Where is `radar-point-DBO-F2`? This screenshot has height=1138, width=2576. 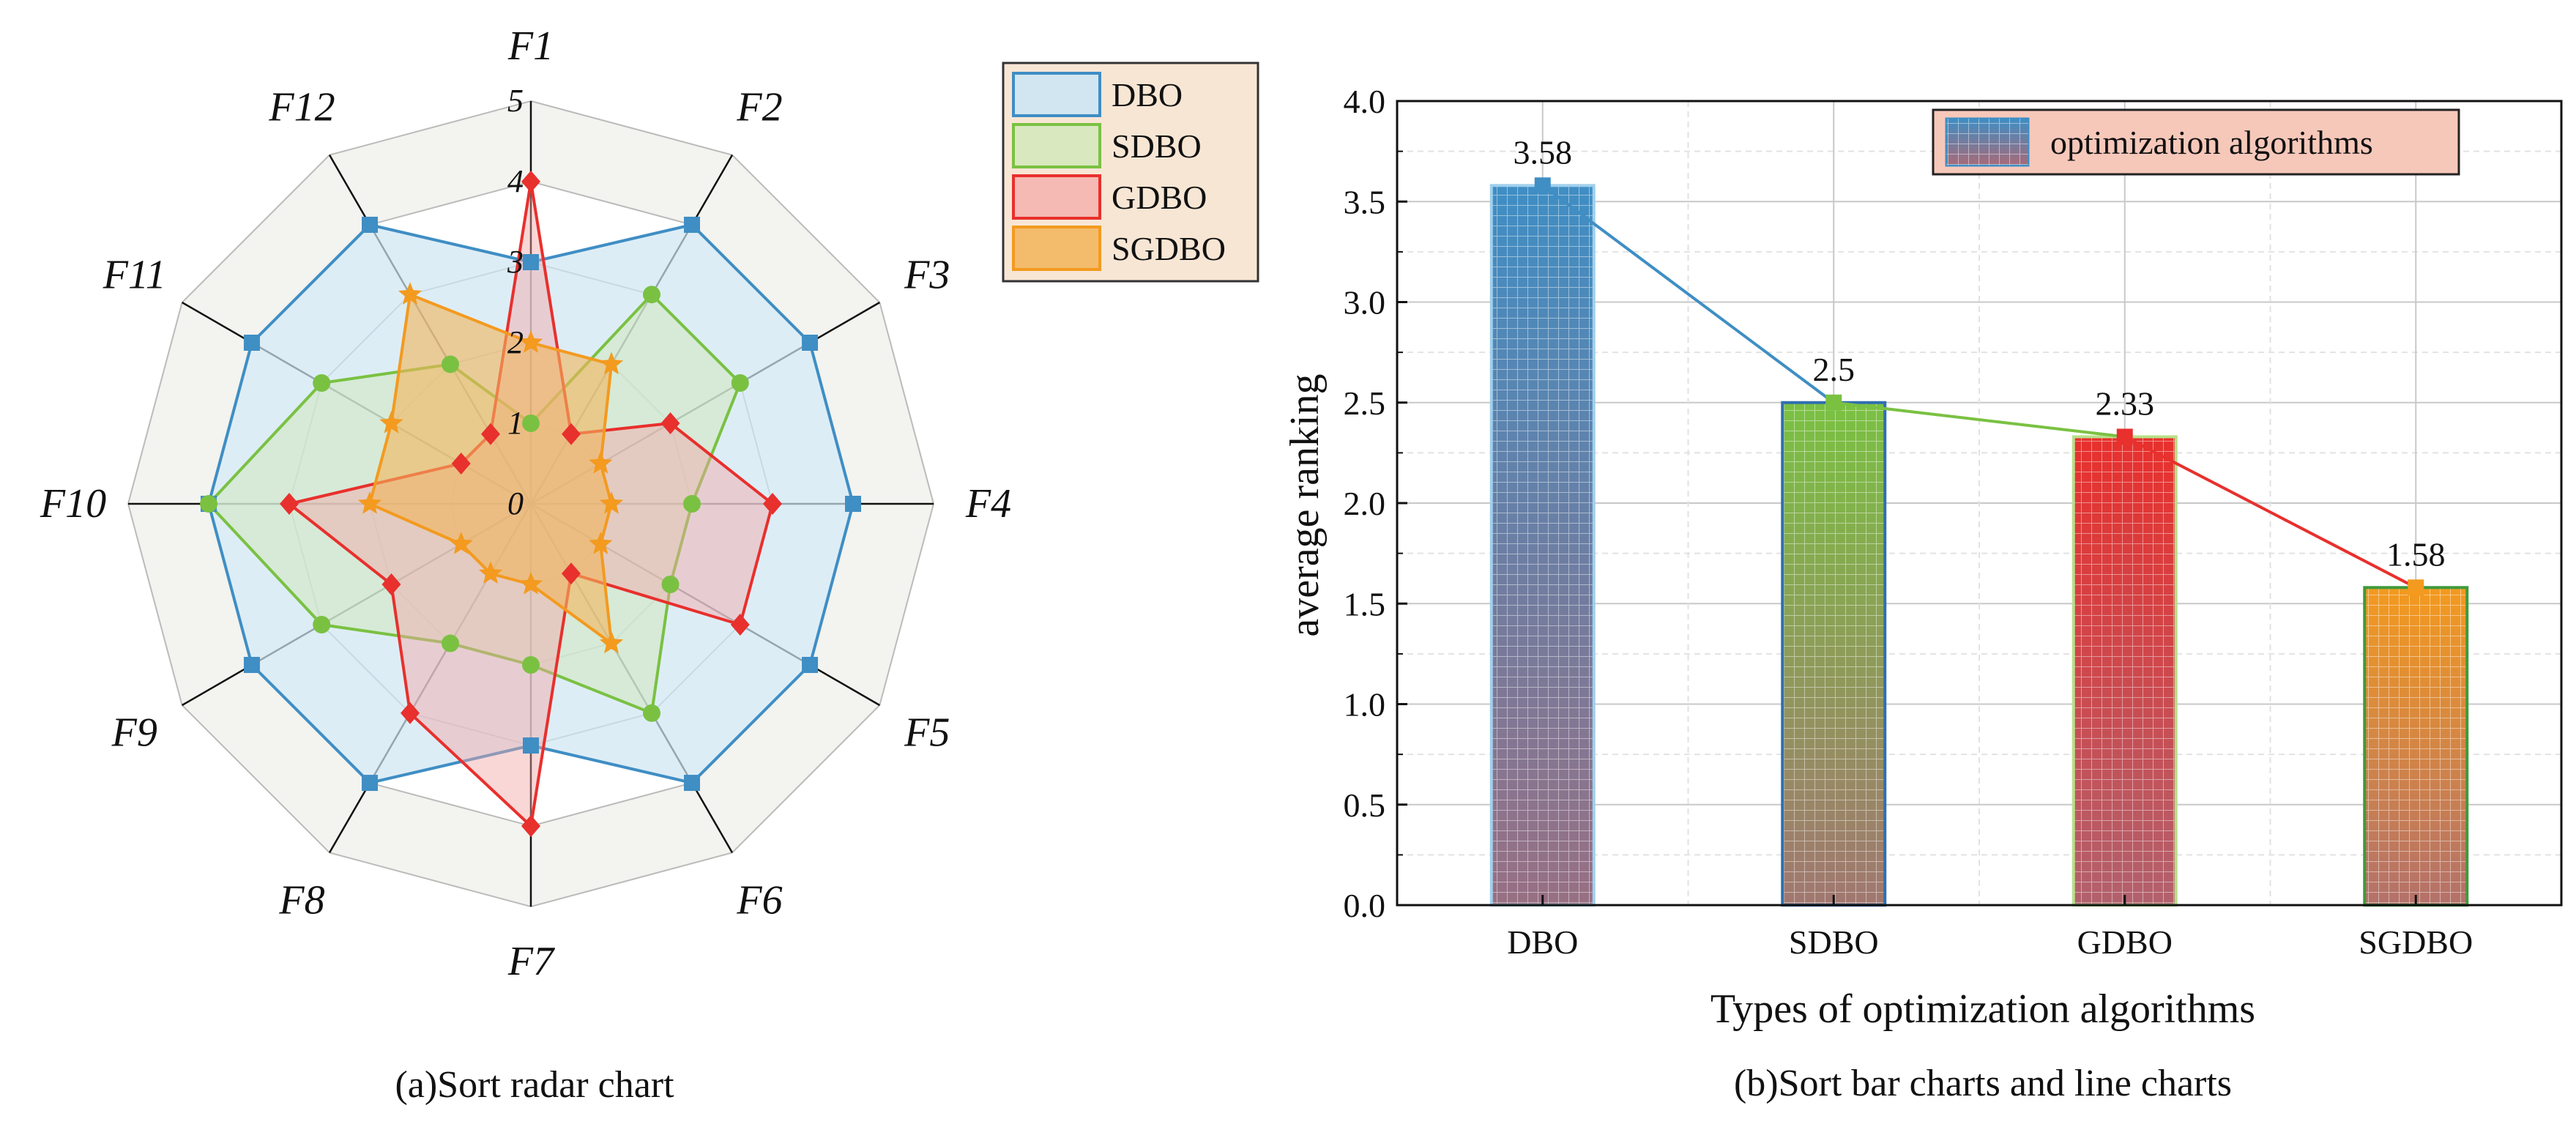 radar-point-DBO-F2 is located at coordinates (692, 225).